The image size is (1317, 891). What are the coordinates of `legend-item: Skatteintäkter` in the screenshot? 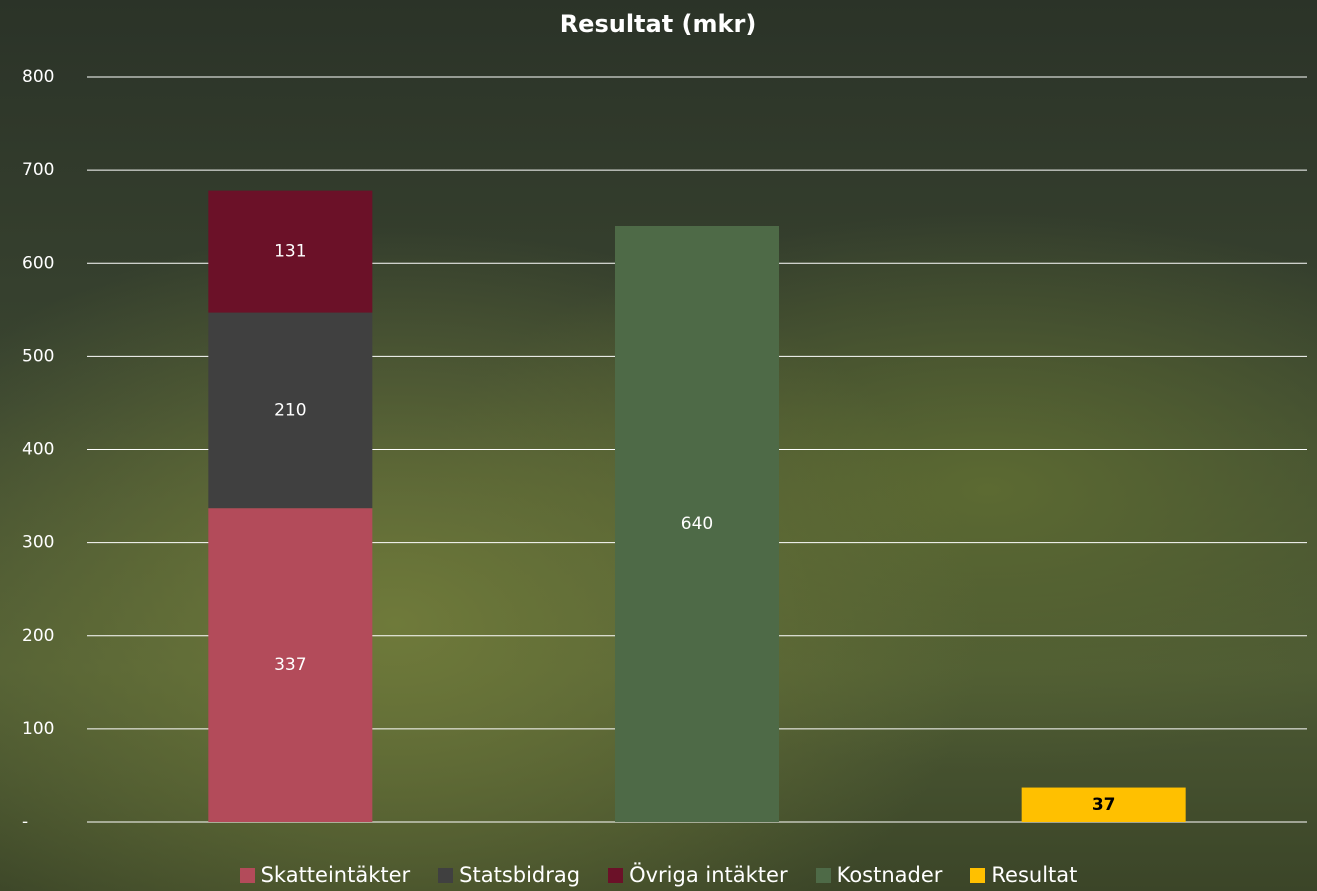 It's located at (325, 875).